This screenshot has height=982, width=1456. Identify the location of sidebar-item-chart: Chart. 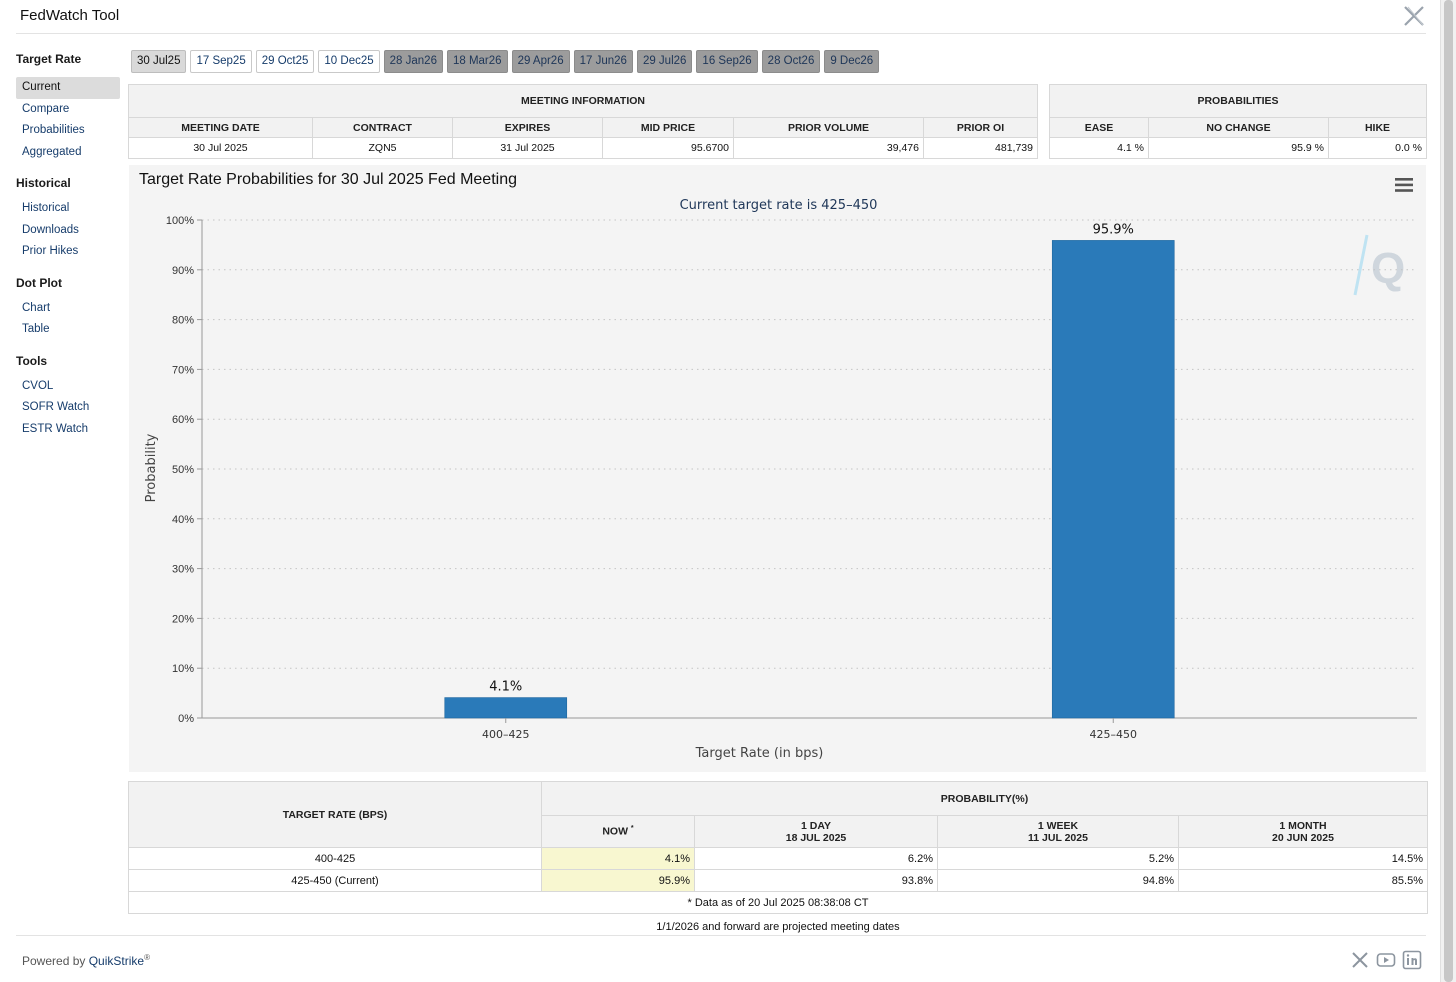
(36, 307).